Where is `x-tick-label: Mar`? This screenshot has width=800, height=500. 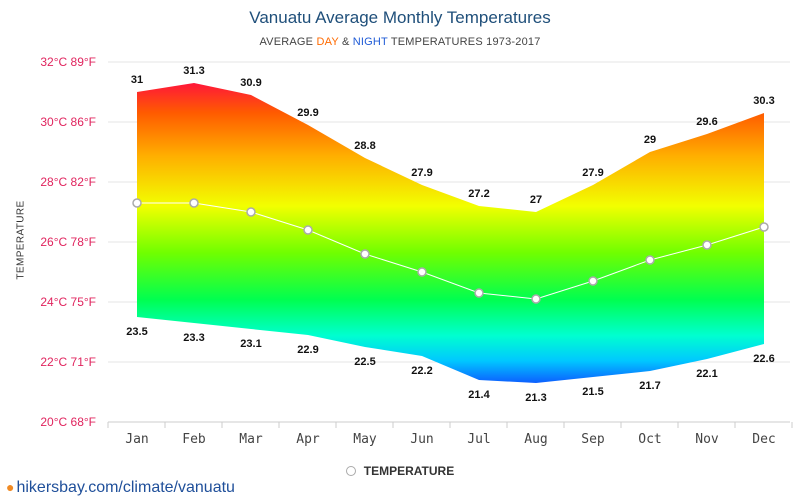
x-tick-label: Mar is located at coordinates (251, 439).